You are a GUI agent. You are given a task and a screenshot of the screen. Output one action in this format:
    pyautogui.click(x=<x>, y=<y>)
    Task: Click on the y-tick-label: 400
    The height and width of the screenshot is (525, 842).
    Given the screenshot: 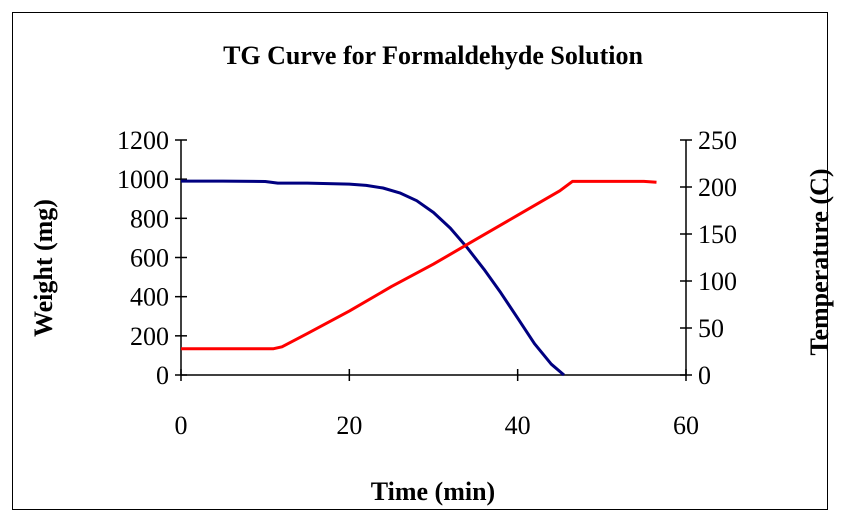 What is the action you would take?
    pyautogui.click(x=149, y=297)
    